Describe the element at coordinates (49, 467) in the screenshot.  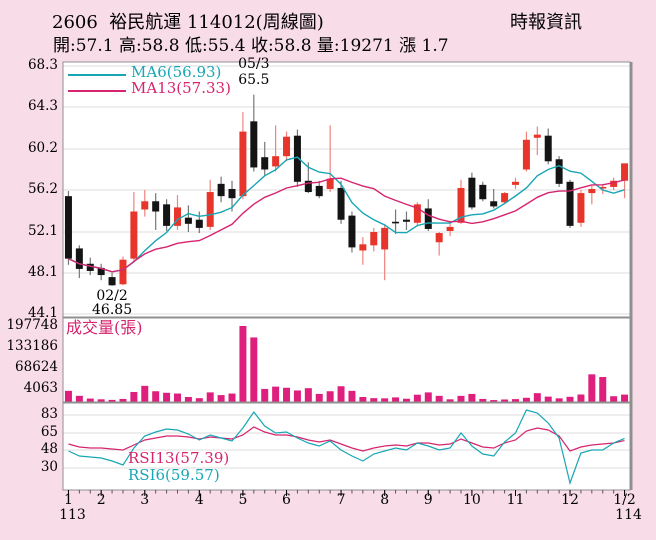
I see `rsi-axis-label: 30` at that location.